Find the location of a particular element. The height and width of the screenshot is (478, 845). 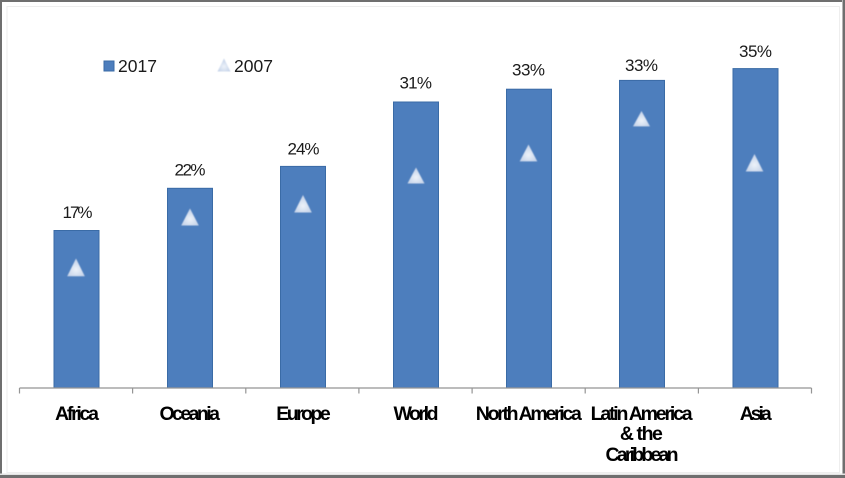

svg-text: 24% is located at coordinates (304, 148).